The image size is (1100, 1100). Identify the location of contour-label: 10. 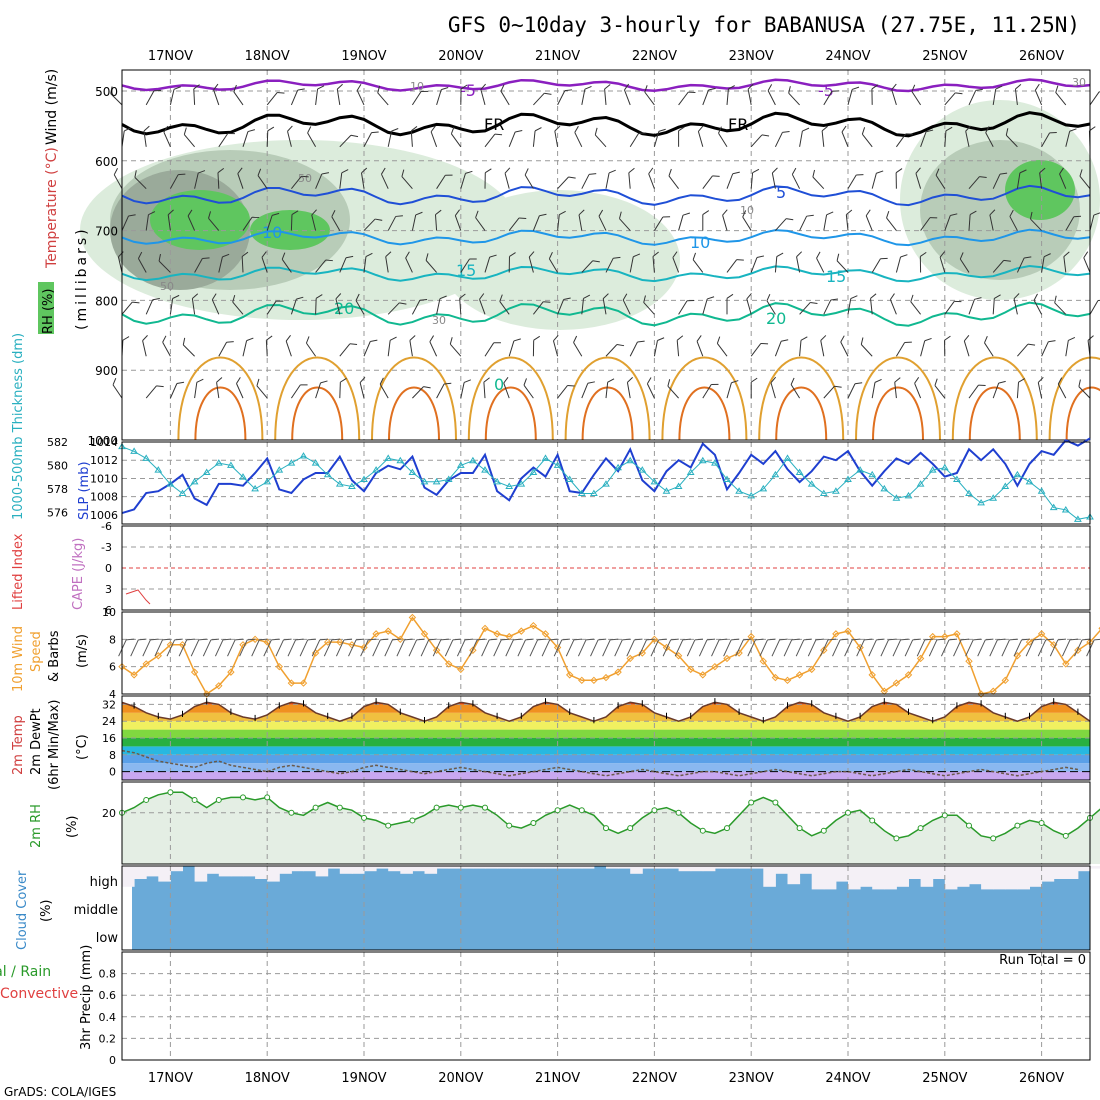
(747, 210).